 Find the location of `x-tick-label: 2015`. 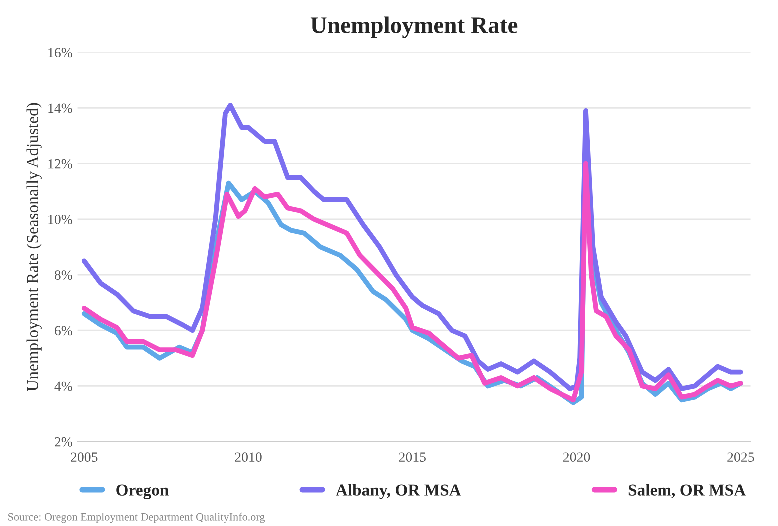

x-tick-label: 2015 is located at coordinates (412, 457).